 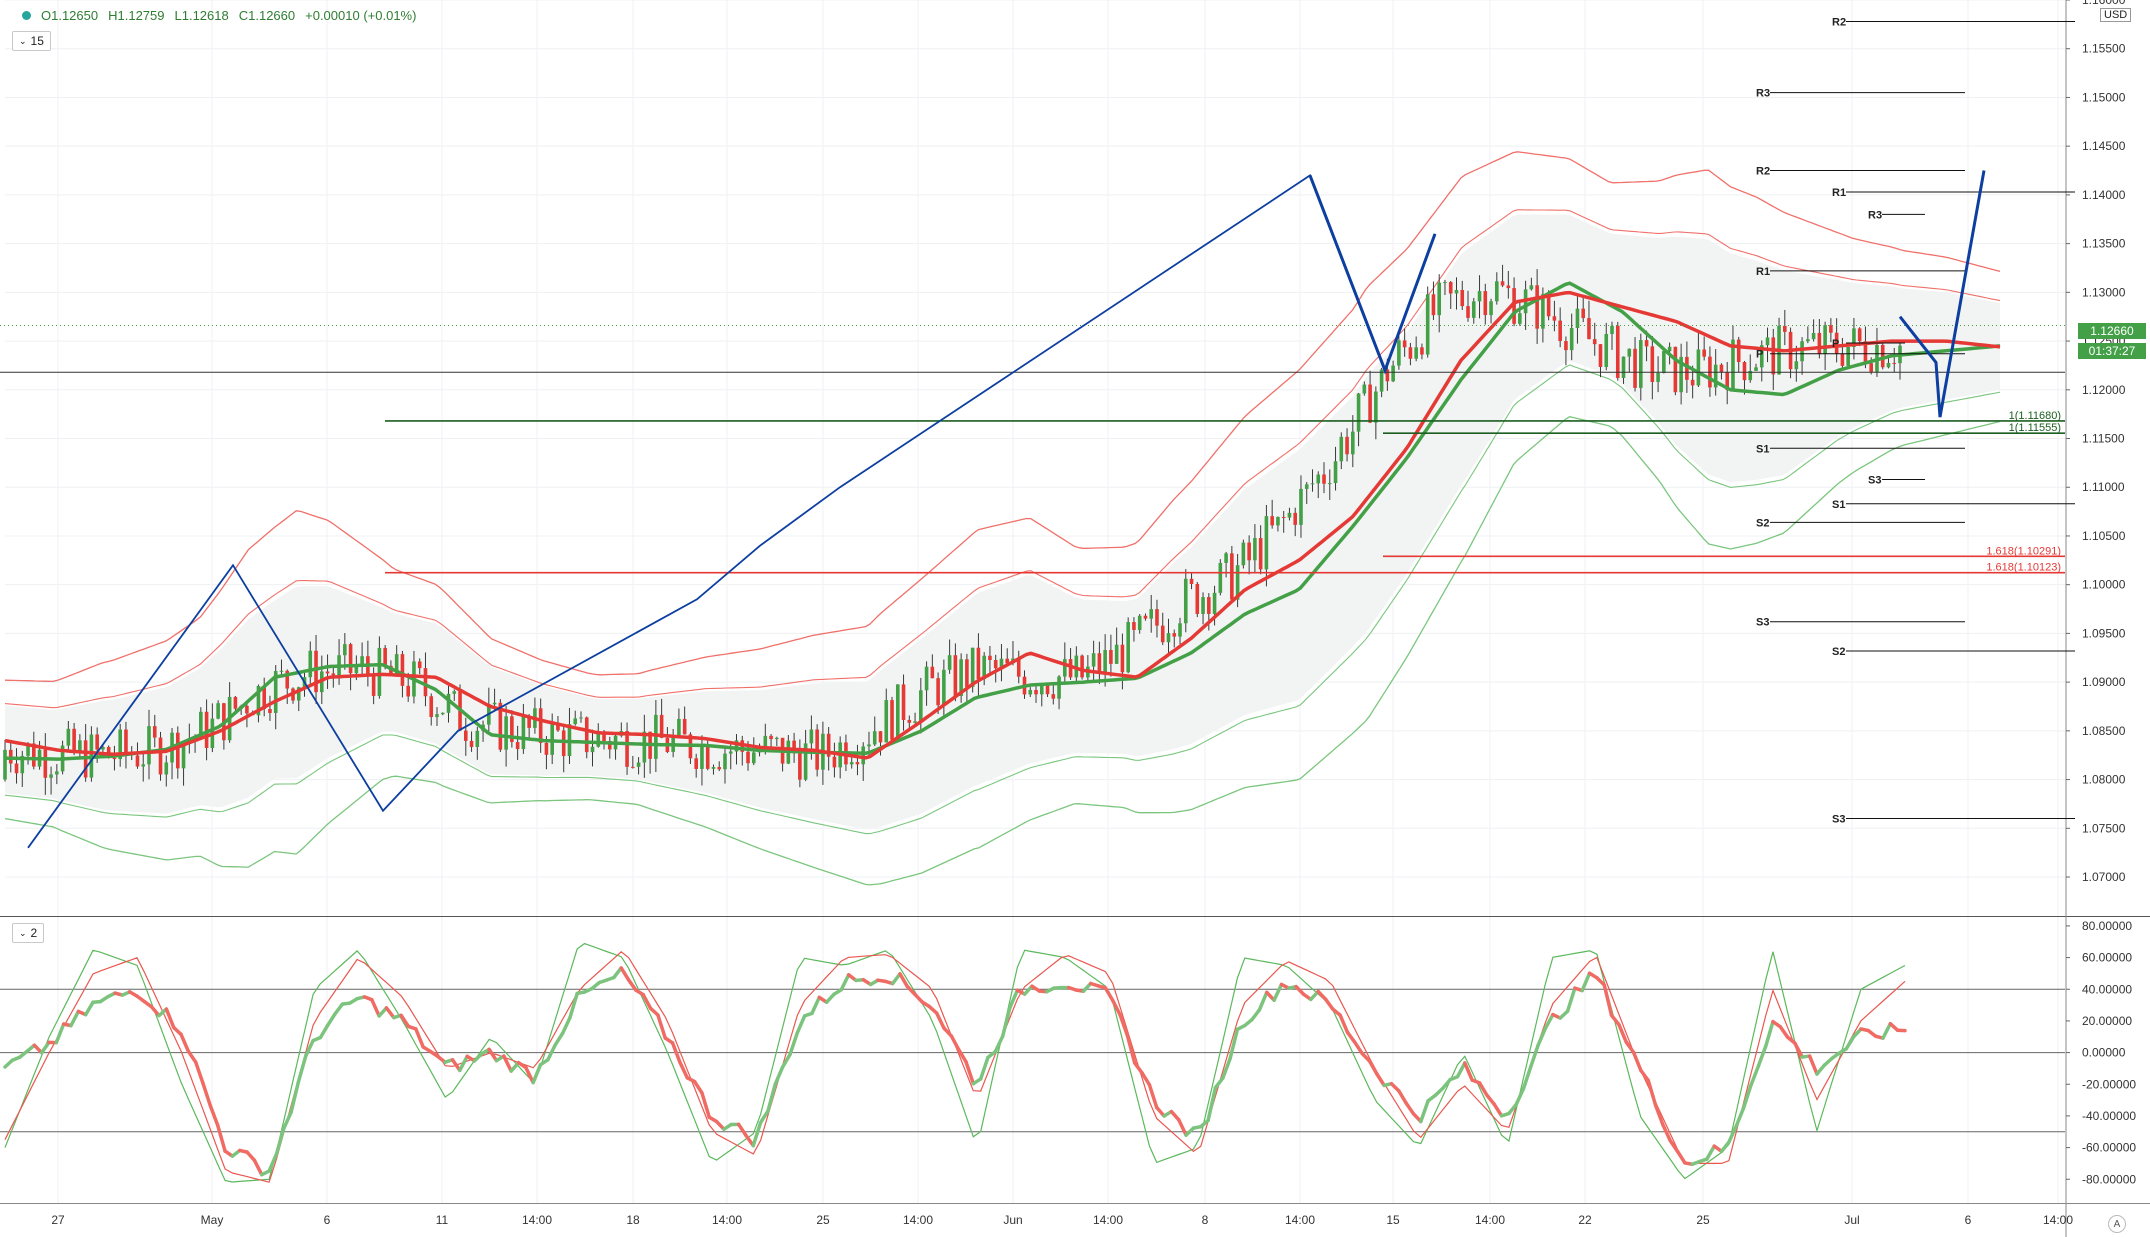 What do you see at coordinates (2104, 244) in the screenshot?
I see `price-tick-label: 1.13500` at bounding box center [2104, 244].